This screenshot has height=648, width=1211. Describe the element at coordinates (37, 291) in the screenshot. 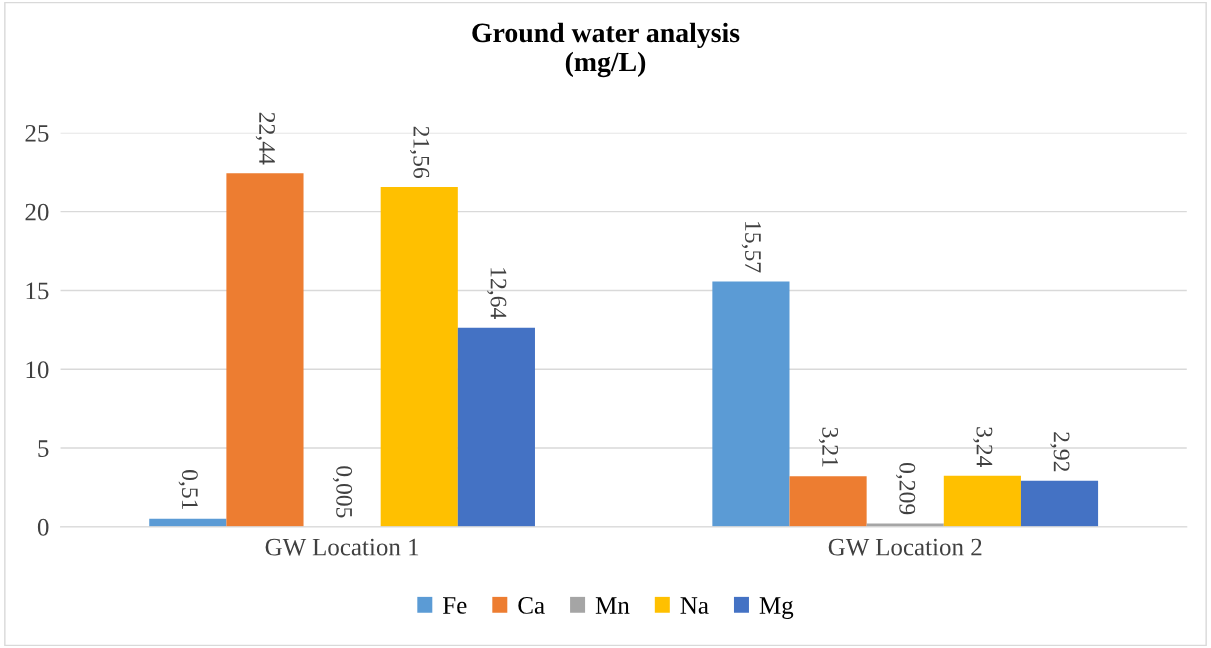

I see `y-tick-label: 15` at that location.